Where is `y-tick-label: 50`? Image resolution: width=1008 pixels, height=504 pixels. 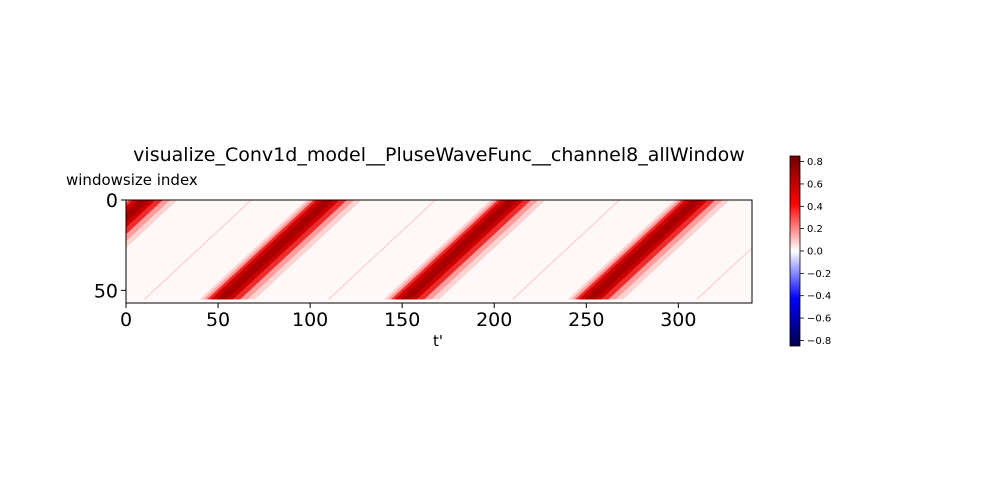 y-tick-label: 50 is located at coordinates (106, 291).